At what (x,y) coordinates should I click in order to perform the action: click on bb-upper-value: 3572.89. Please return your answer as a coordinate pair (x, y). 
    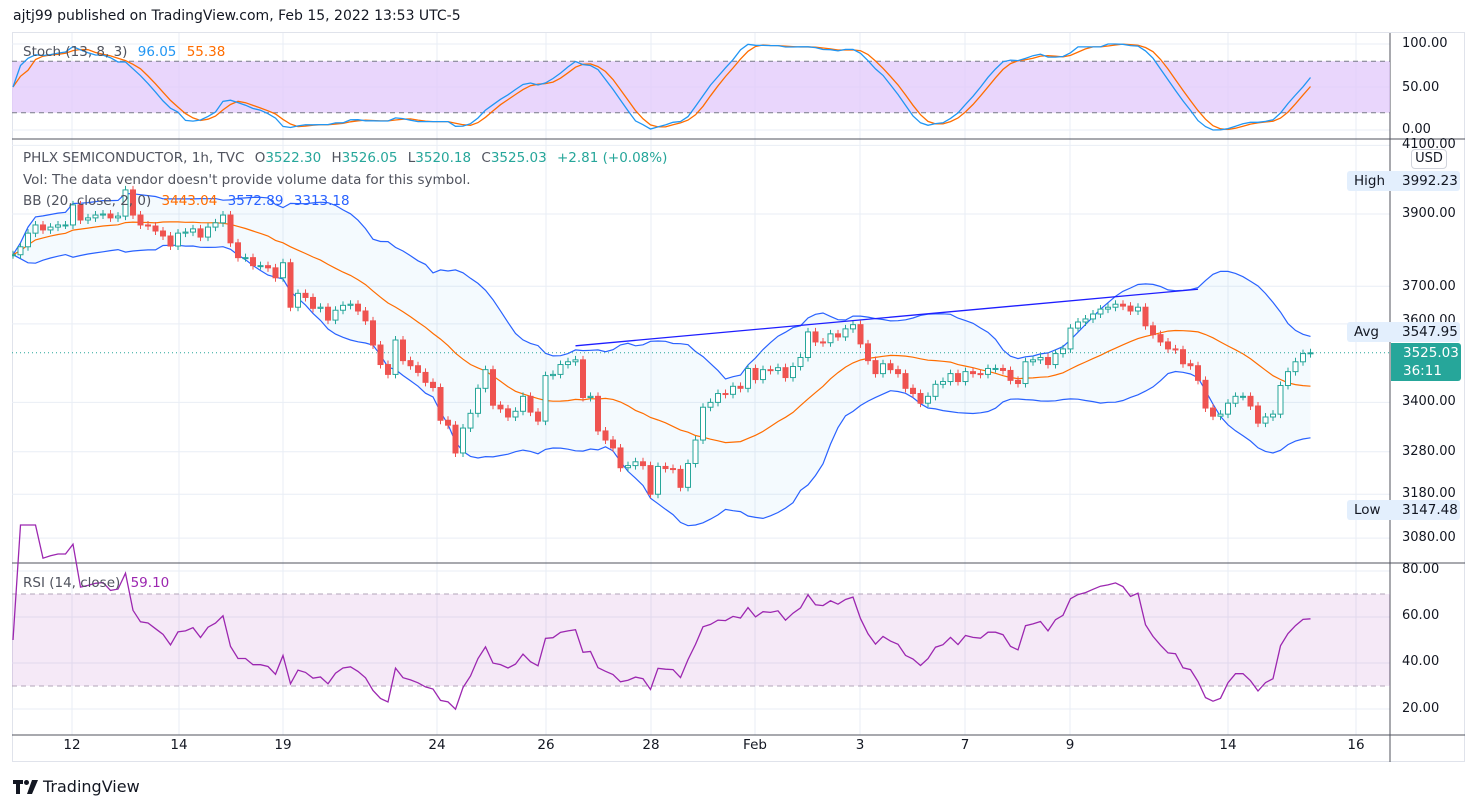
    Looking at the image, I should click on (255, 201).